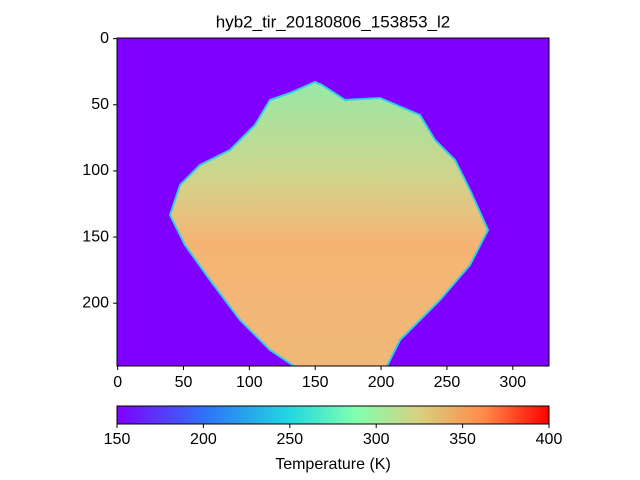 The height and width of the screenshot is (480, 640). Describe the element at coordinates (95, 170) in the screenshot. I see `y-tick-label: 100` at that location.